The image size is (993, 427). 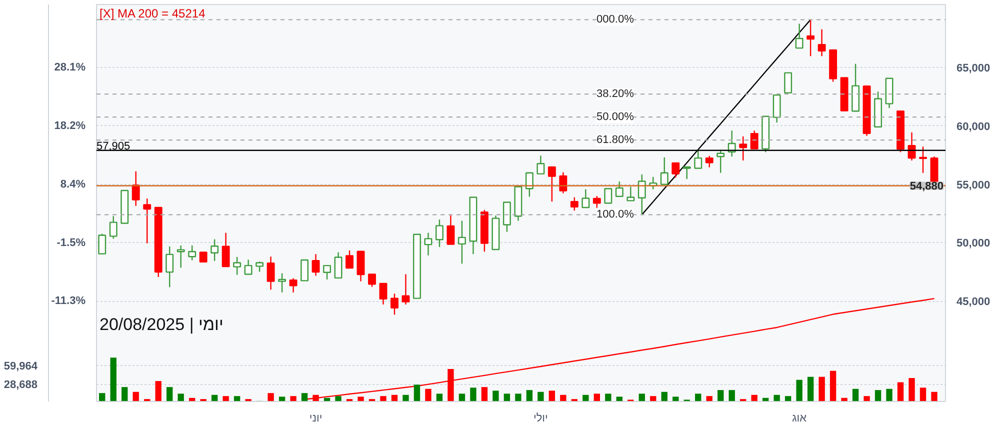 I want to click on y-tick-label: 65,000, so click(x=973, y=68).